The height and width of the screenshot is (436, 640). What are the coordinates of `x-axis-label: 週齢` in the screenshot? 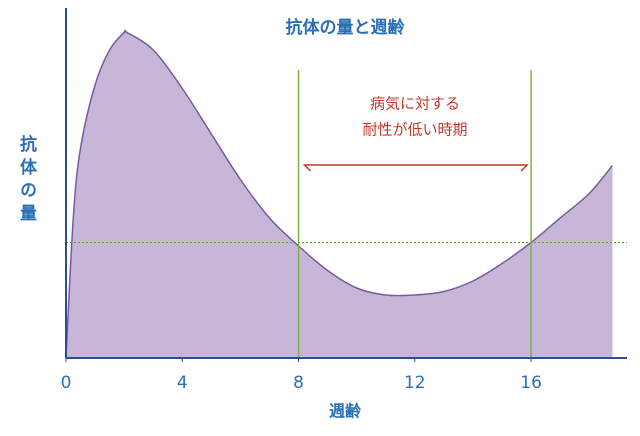 It's located at (345, 411).